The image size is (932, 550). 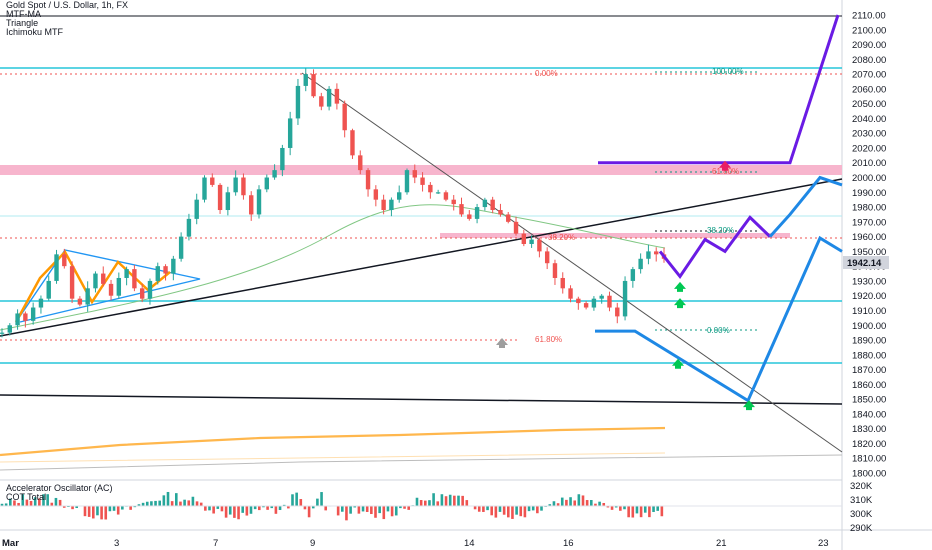 I want to click on time-tick-7: 7, so click(x=215, y=543).